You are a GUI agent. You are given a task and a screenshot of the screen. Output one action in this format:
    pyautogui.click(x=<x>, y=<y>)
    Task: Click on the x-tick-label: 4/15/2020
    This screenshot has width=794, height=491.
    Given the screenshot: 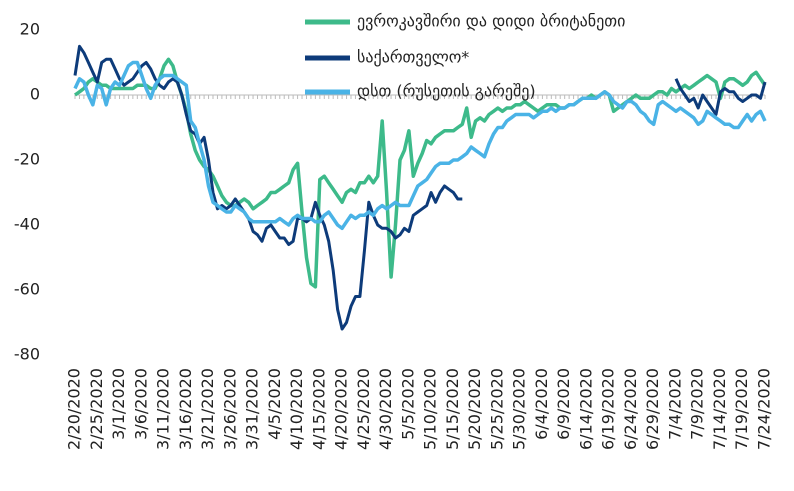 What is the action you would take?
    pyautogui.click(x=318, y=409)
    